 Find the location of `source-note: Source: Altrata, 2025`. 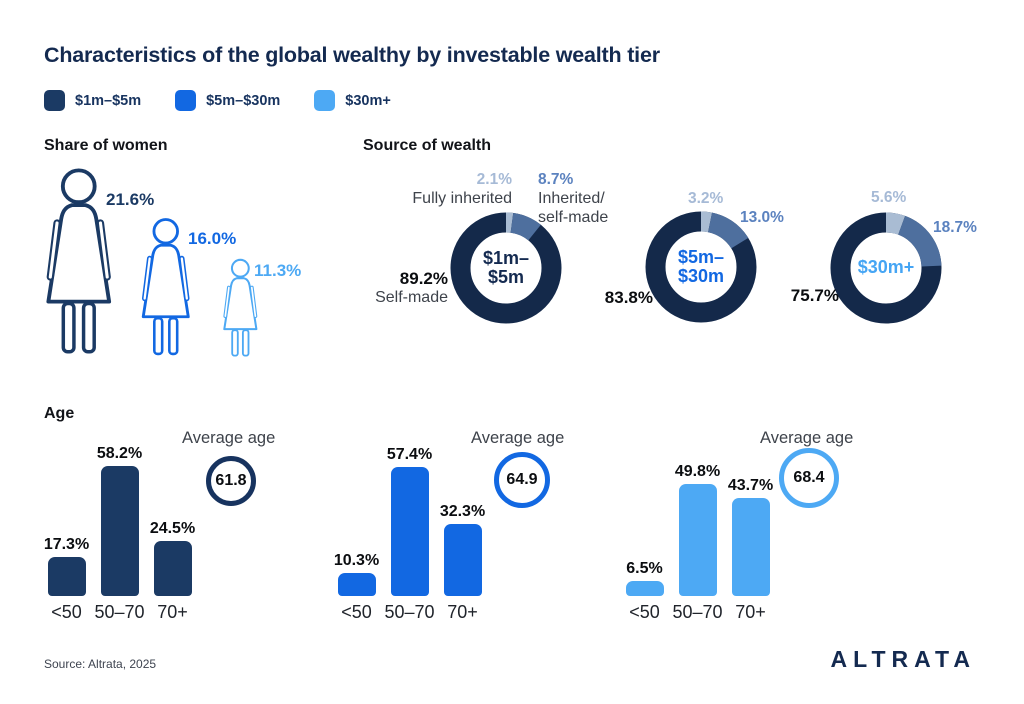

source-note: Source: Altrata, 2025 is located at coordinates (100, 664).